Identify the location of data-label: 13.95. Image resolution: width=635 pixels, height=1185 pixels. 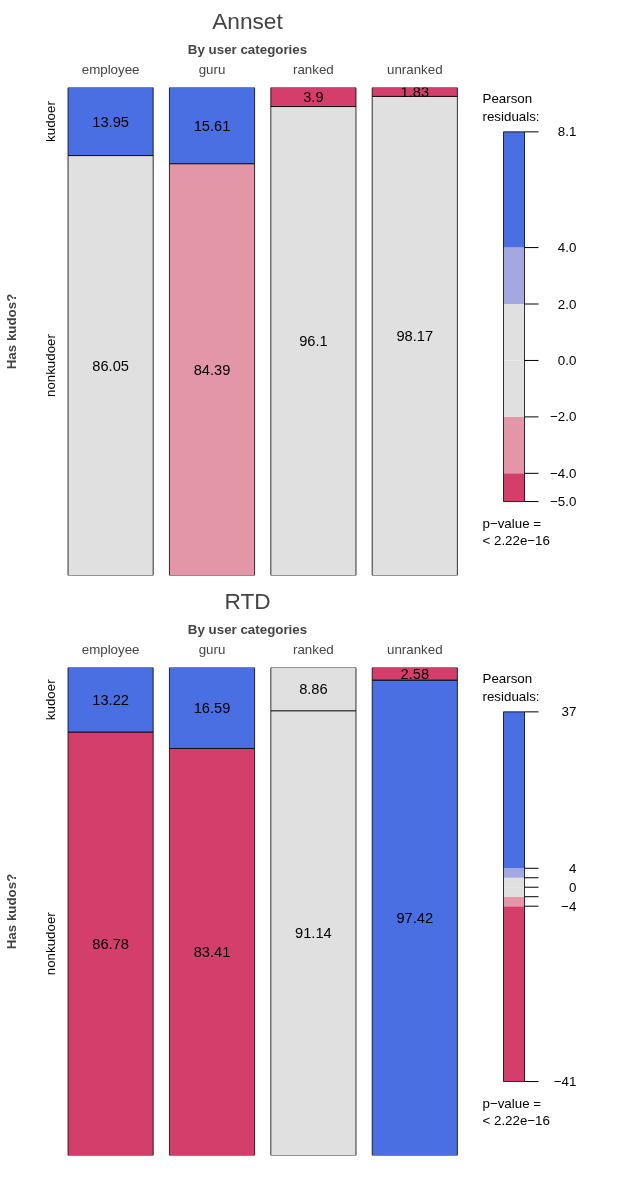
(110, 121).